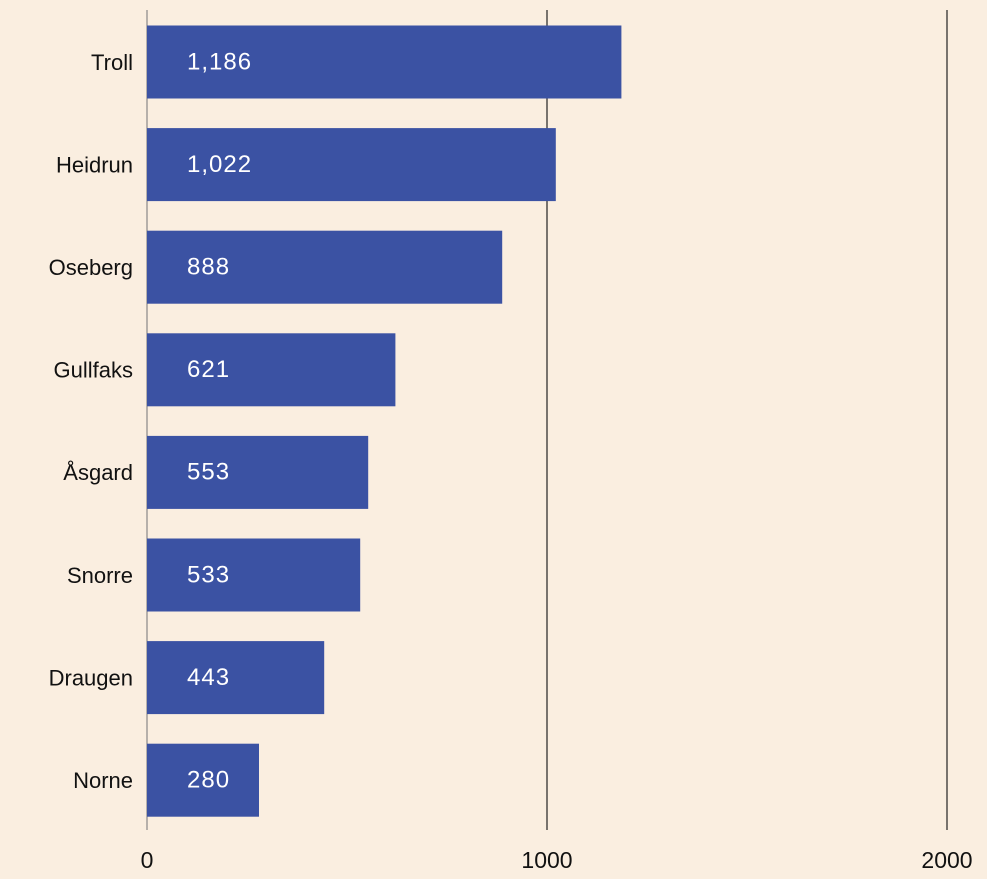  Describe the element at coordinates (208, 369) in the screenshot. I see `value-label: 621` at that location.